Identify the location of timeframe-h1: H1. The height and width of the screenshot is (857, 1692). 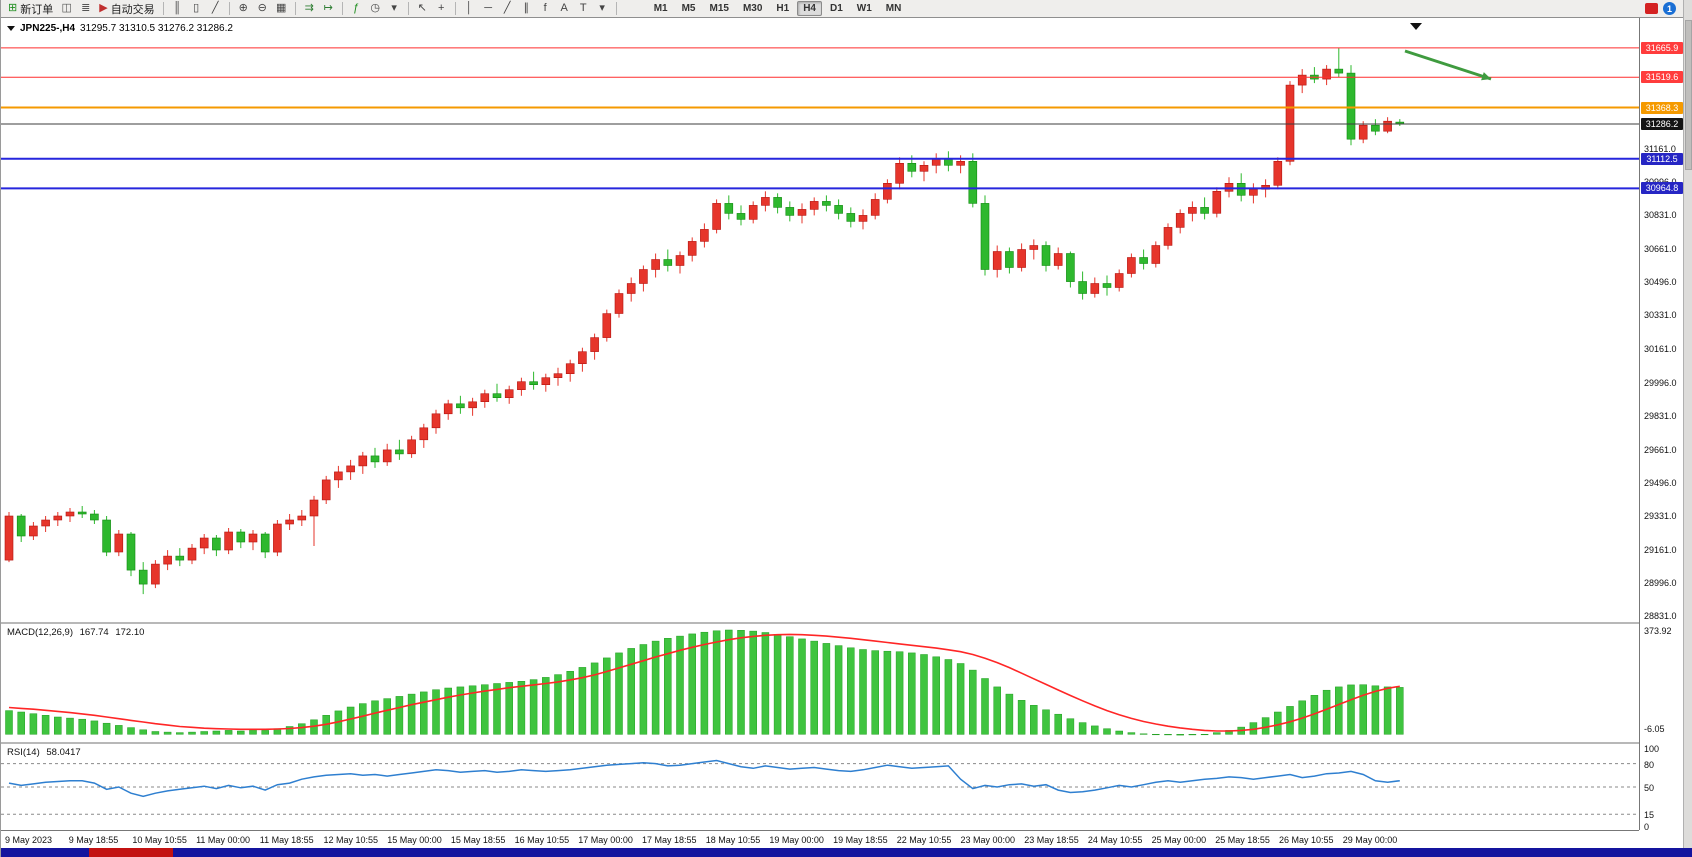
(783, 8).